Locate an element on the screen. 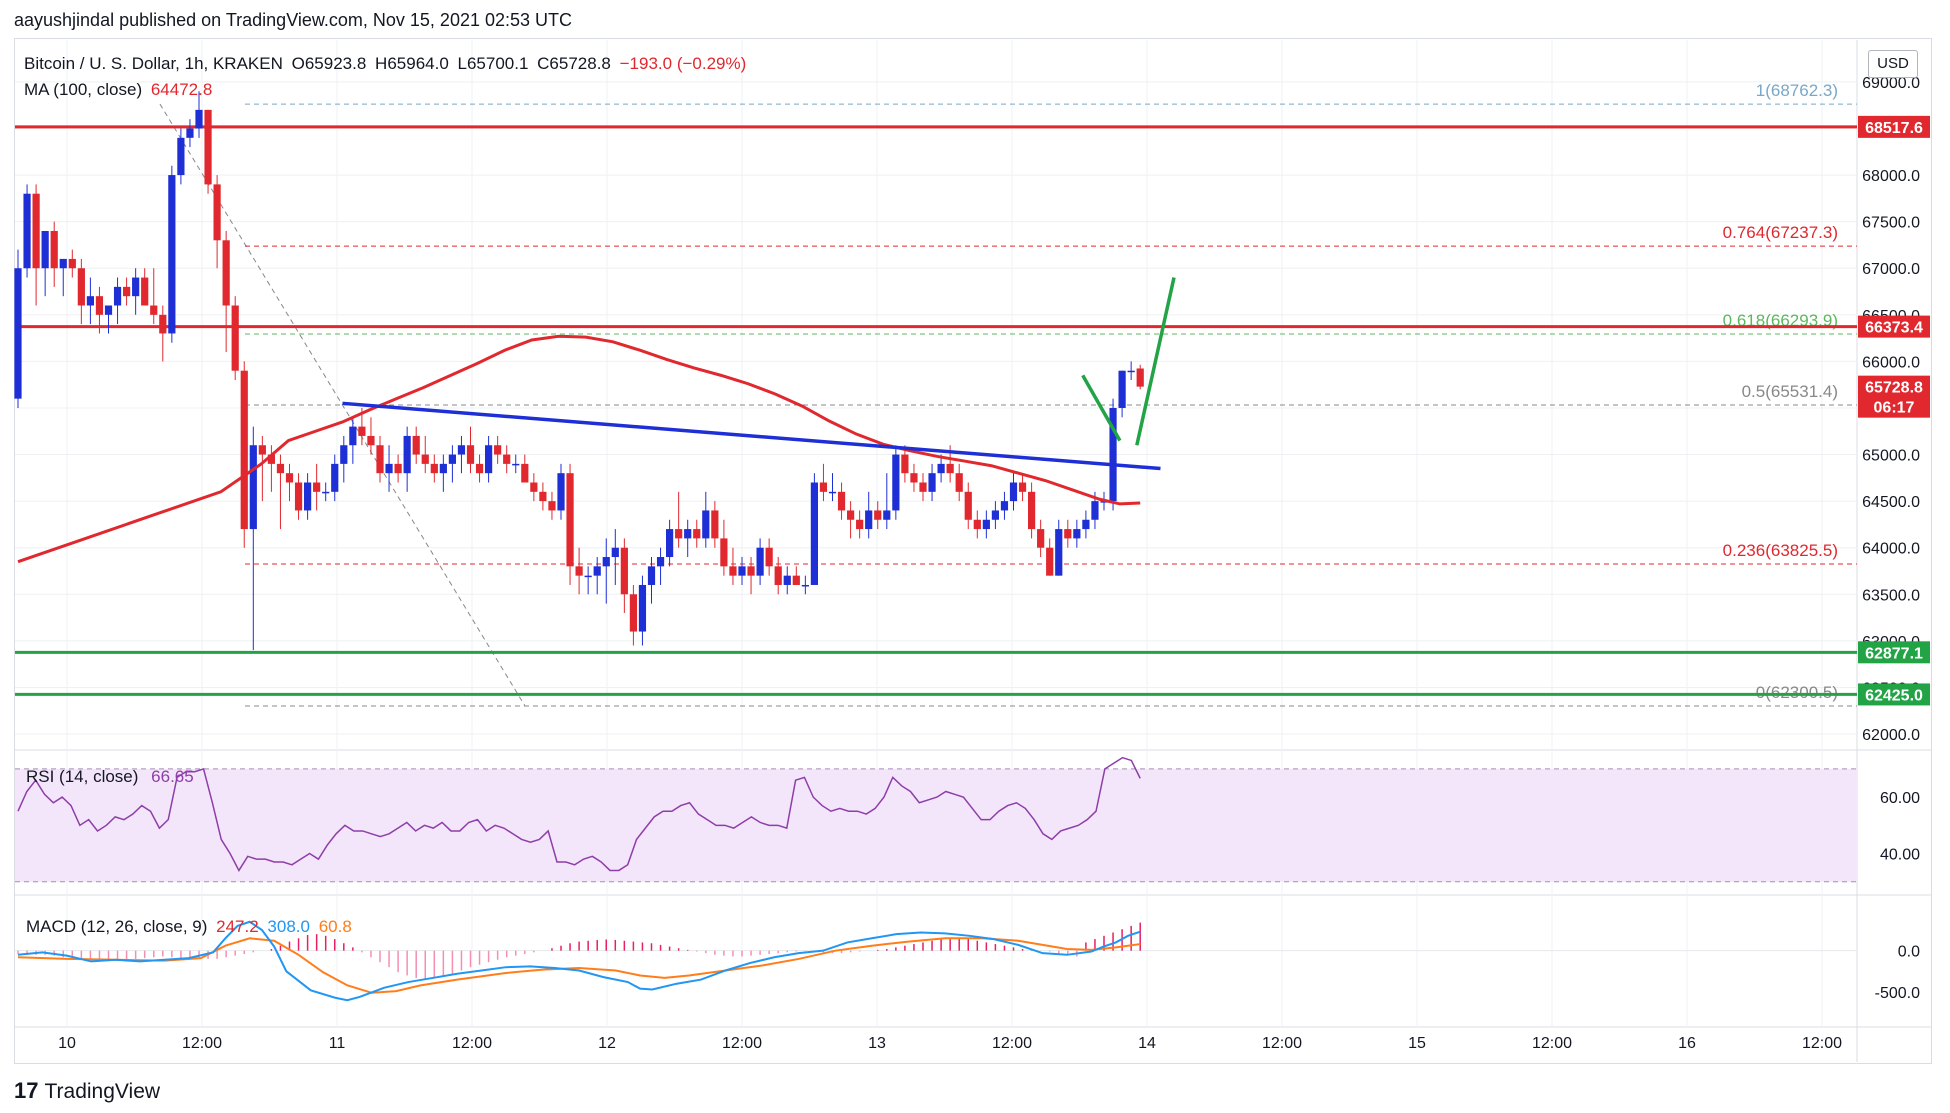  macd-label: MACD (12, 26, close, 9) is located at coordinates (117, 926).